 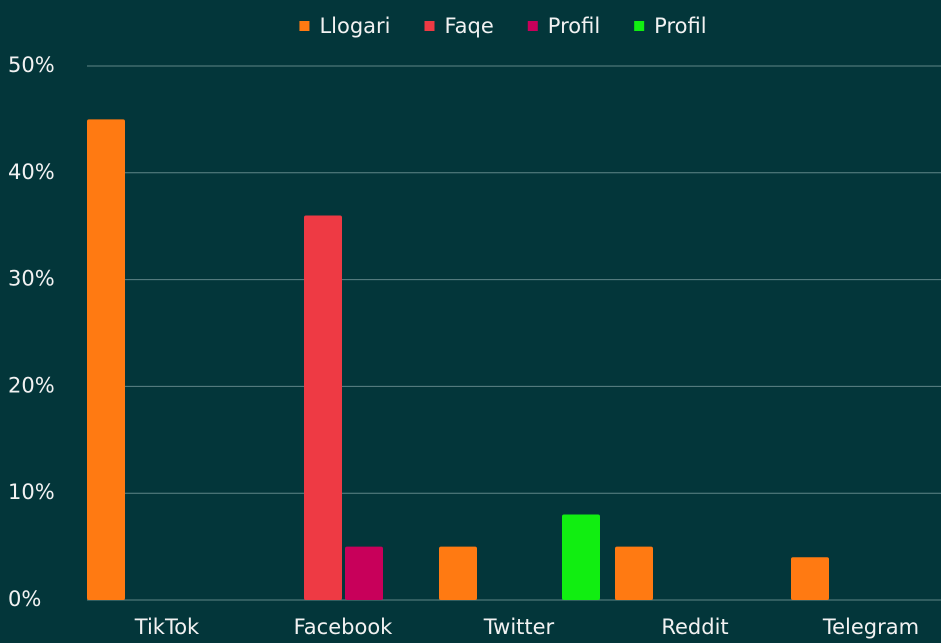 What do you see at coordinates (24, 599) in the screenshot?
I see `y-tick-label: 0%` at bounding box center [24, 599].